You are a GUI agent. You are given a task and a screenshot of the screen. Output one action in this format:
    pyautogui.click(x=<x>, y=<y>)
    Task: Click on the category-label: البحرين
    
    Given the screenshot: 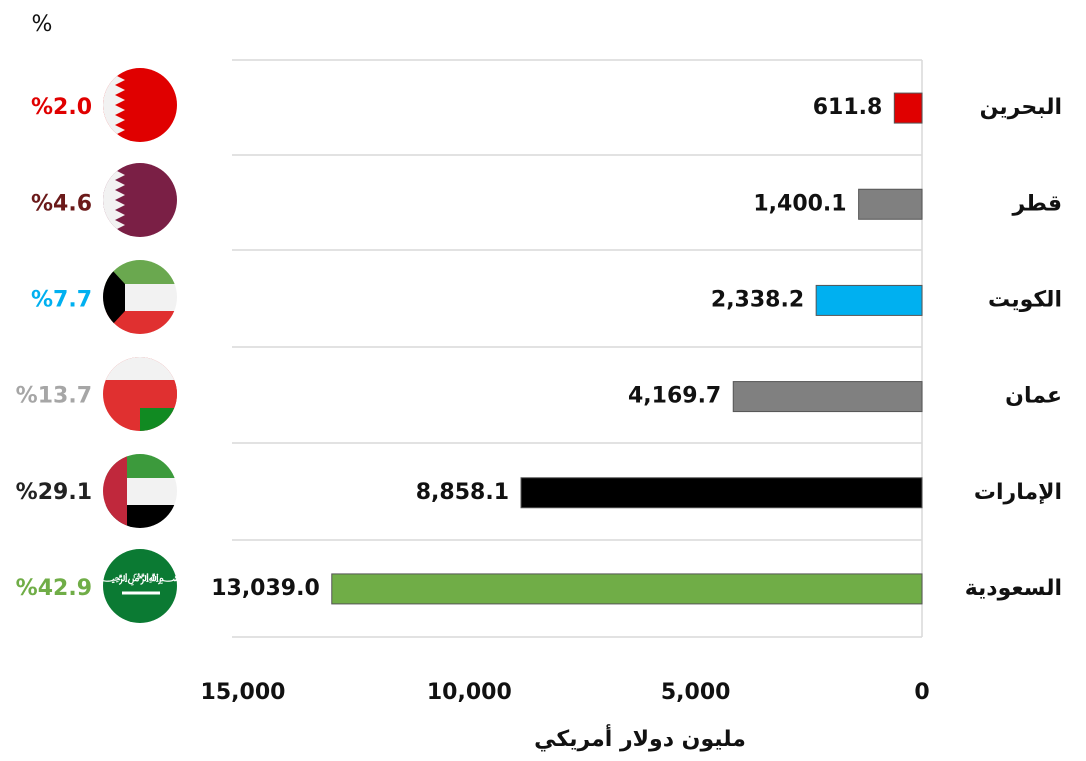 What is the action you would take?
    pyautogui.click(x=1021, y=107)
    